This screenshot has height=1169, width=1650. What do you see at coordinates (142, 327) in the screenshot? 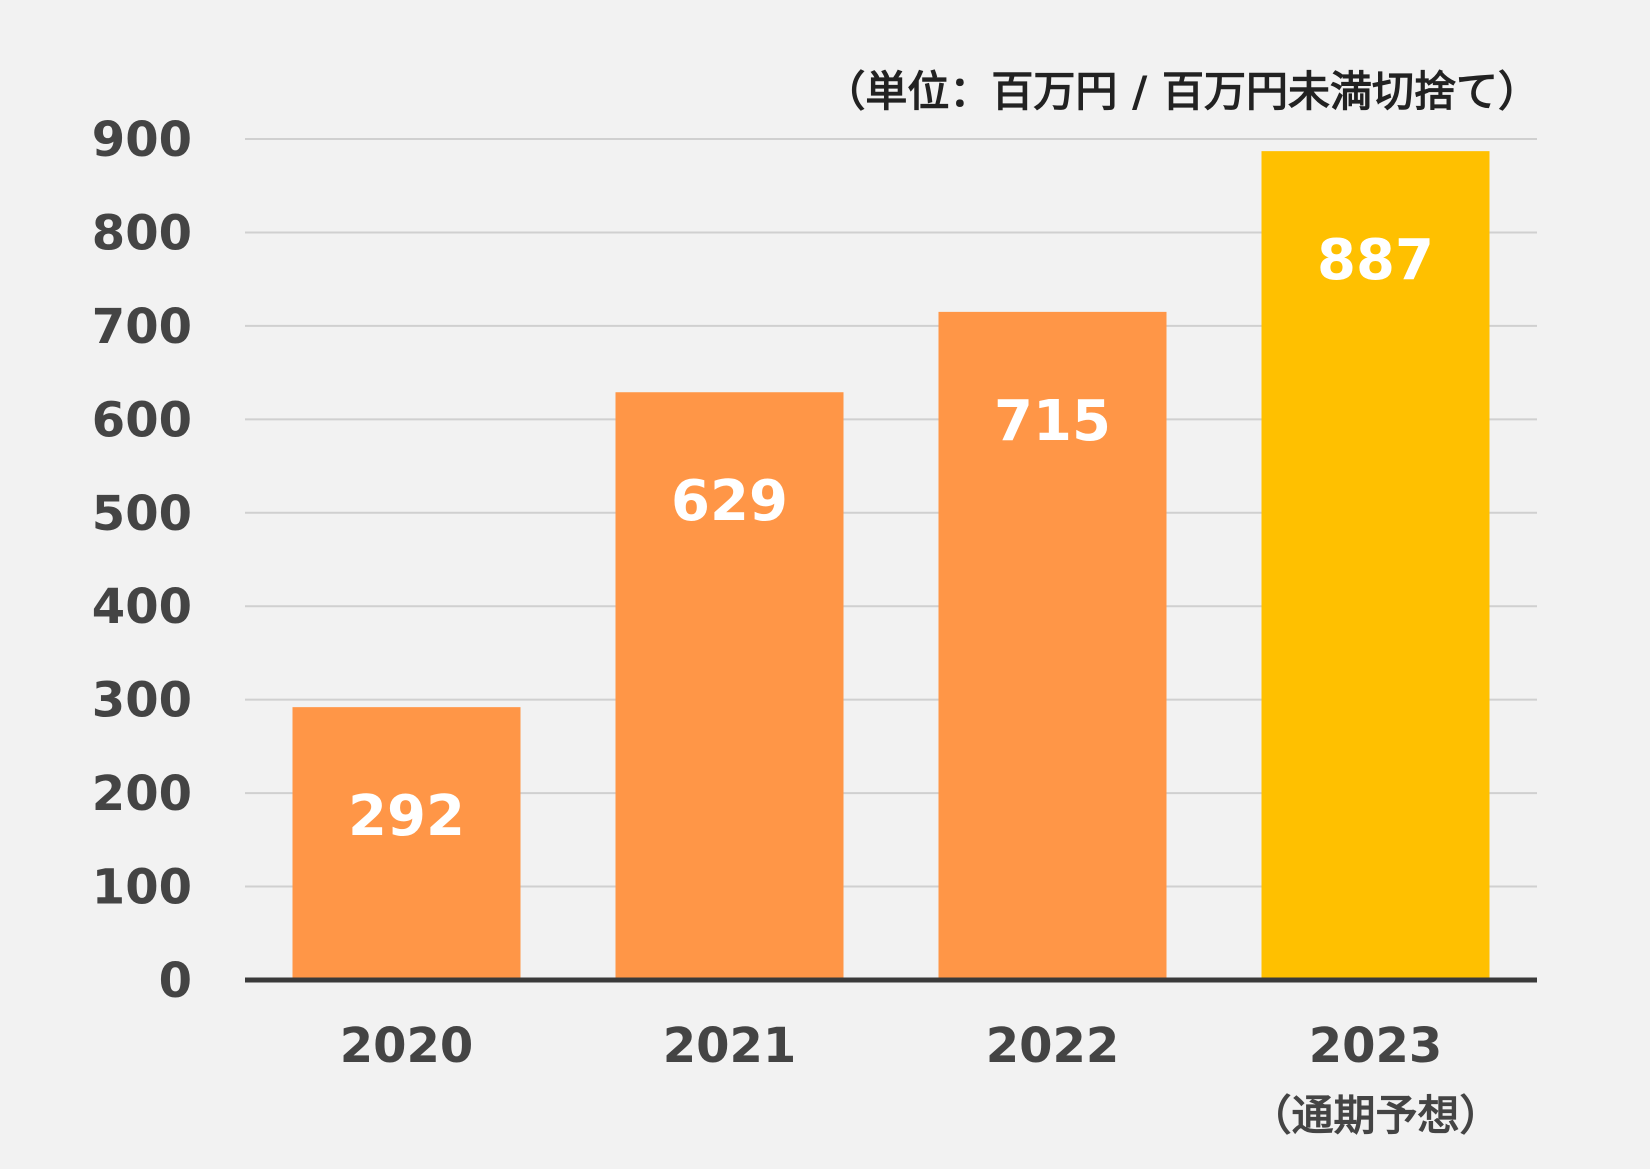
I see `y-tick-label: 700` at bounding box center [142, 327].